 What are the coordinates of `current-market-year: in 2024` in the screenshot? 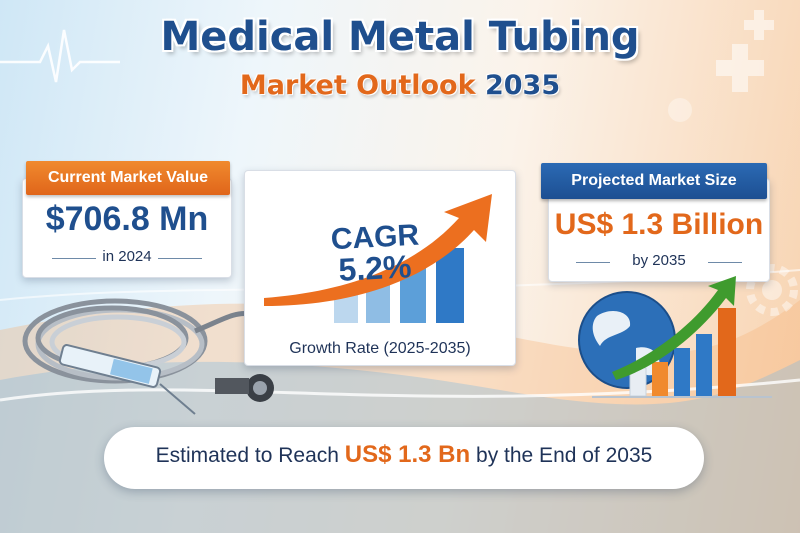 It's located at (127, 256).